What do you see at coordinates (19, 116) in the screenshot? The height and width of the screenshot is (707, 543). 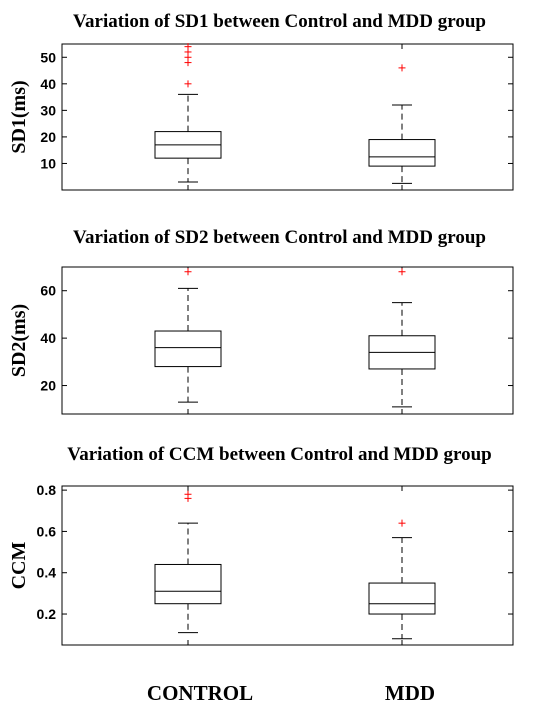 I see `y-axis-label: SD1(ms)` at bounding box center [19, 116].